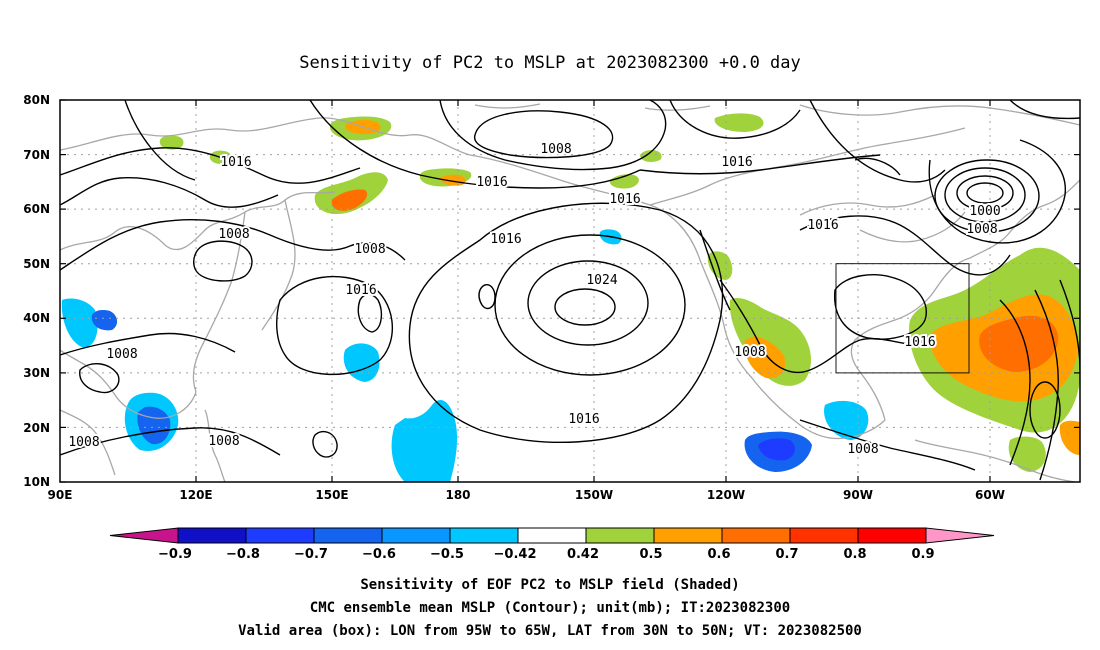  Describe the element at coordinates (144, 535) in the screenshot. I see `colorbar-under-arrow` at that location.